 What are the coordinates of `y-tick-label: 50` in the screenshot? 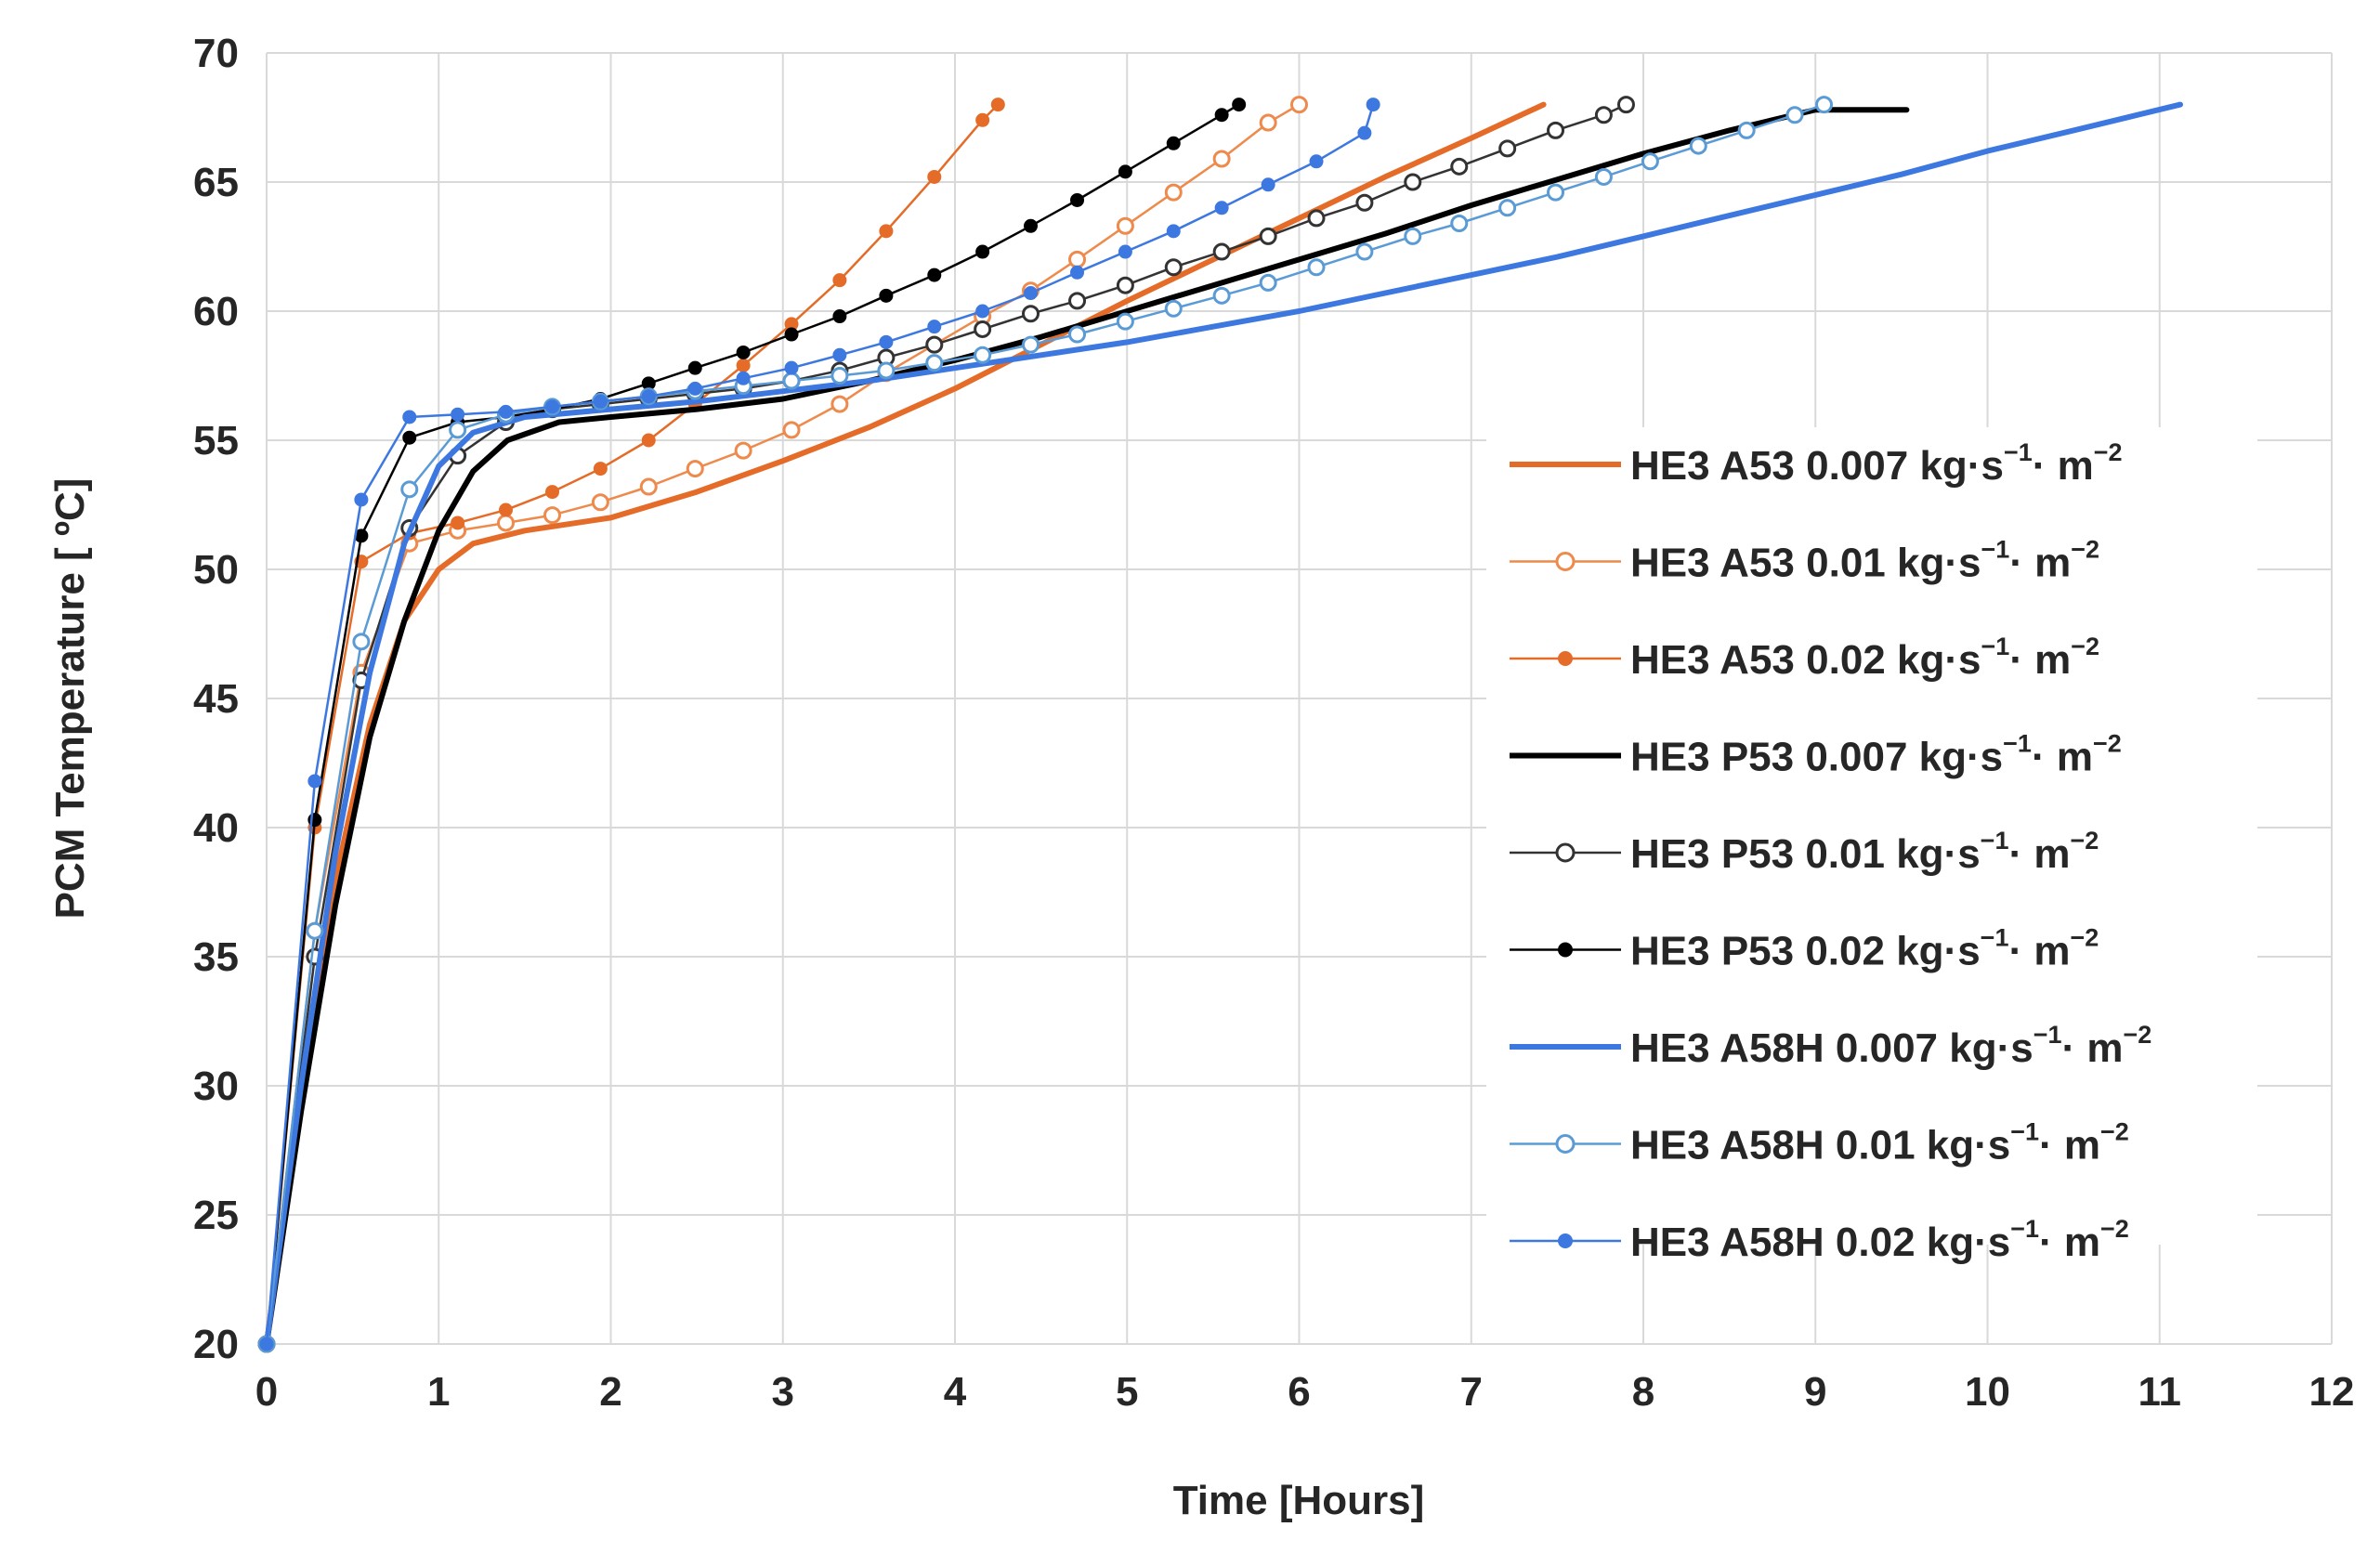 It's located at (216, 570).